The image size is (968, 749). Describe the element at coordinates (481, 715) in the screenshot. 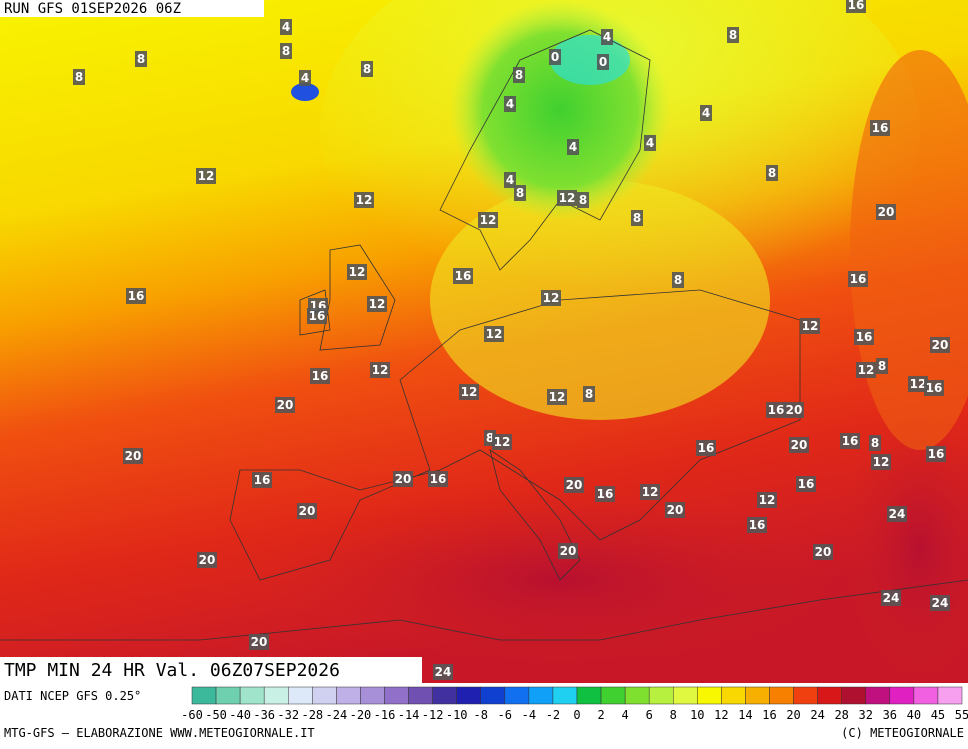

I see `colorbar-label: -8` at that location.